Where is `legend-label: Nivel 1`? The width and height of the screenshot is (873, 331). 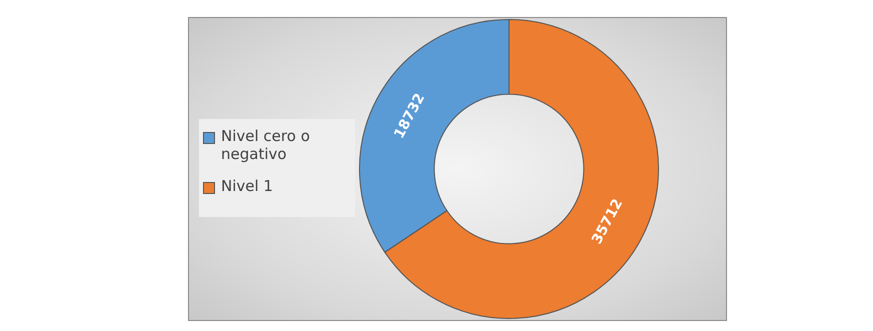
legend-label: Nivel 1 is located at coordinates (247, 186).